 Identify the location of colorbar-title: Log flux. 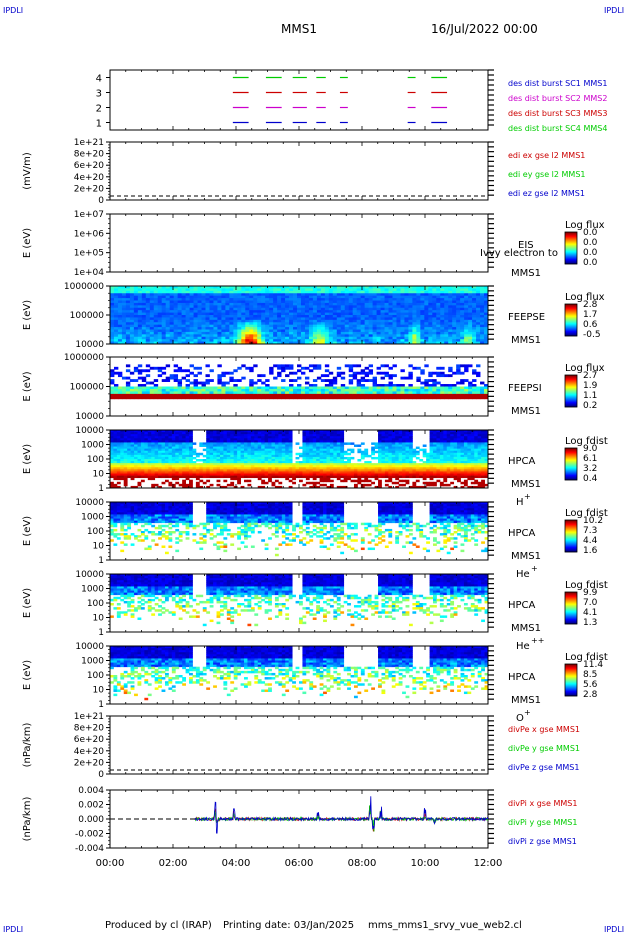
(585, 225).